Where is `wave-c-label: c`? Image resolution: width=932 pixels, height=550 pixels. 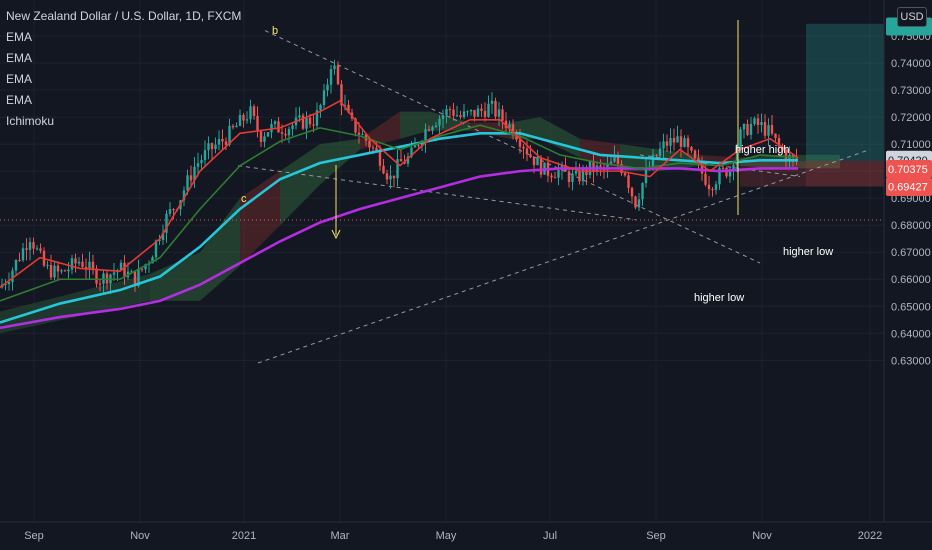 wave-c-label: c is located at coordinates (244, 199).